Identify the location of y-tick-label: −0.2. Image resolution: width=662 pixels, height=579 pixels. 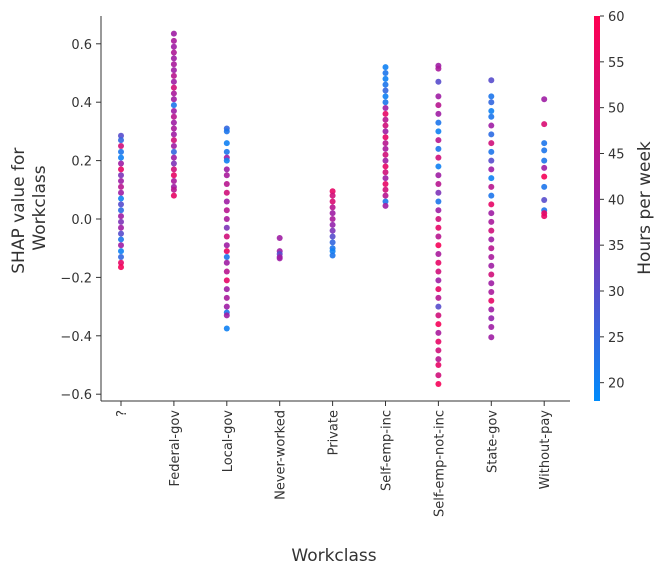
(76, 278).